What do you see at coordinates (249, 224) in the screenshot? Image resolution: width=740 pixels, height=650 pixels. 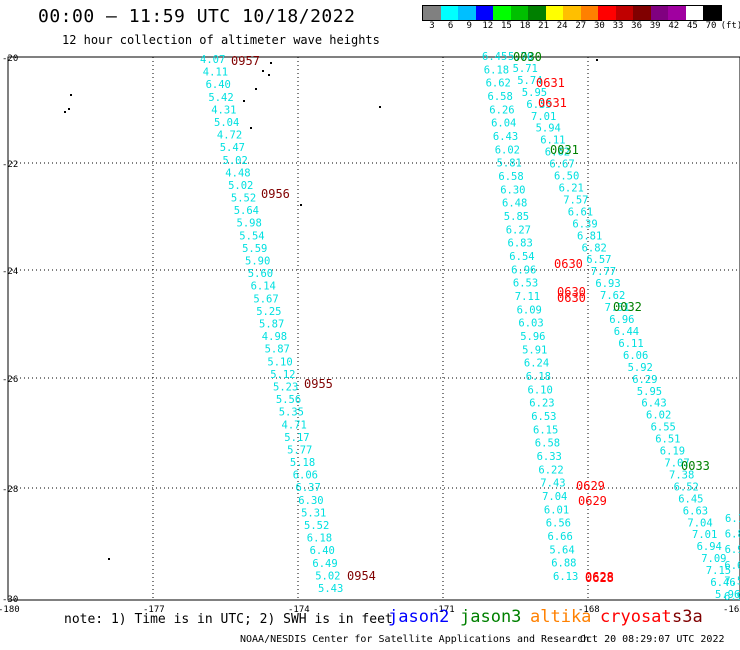 I see `wave-height-value: 5.98` at bounding box center [249, 224].